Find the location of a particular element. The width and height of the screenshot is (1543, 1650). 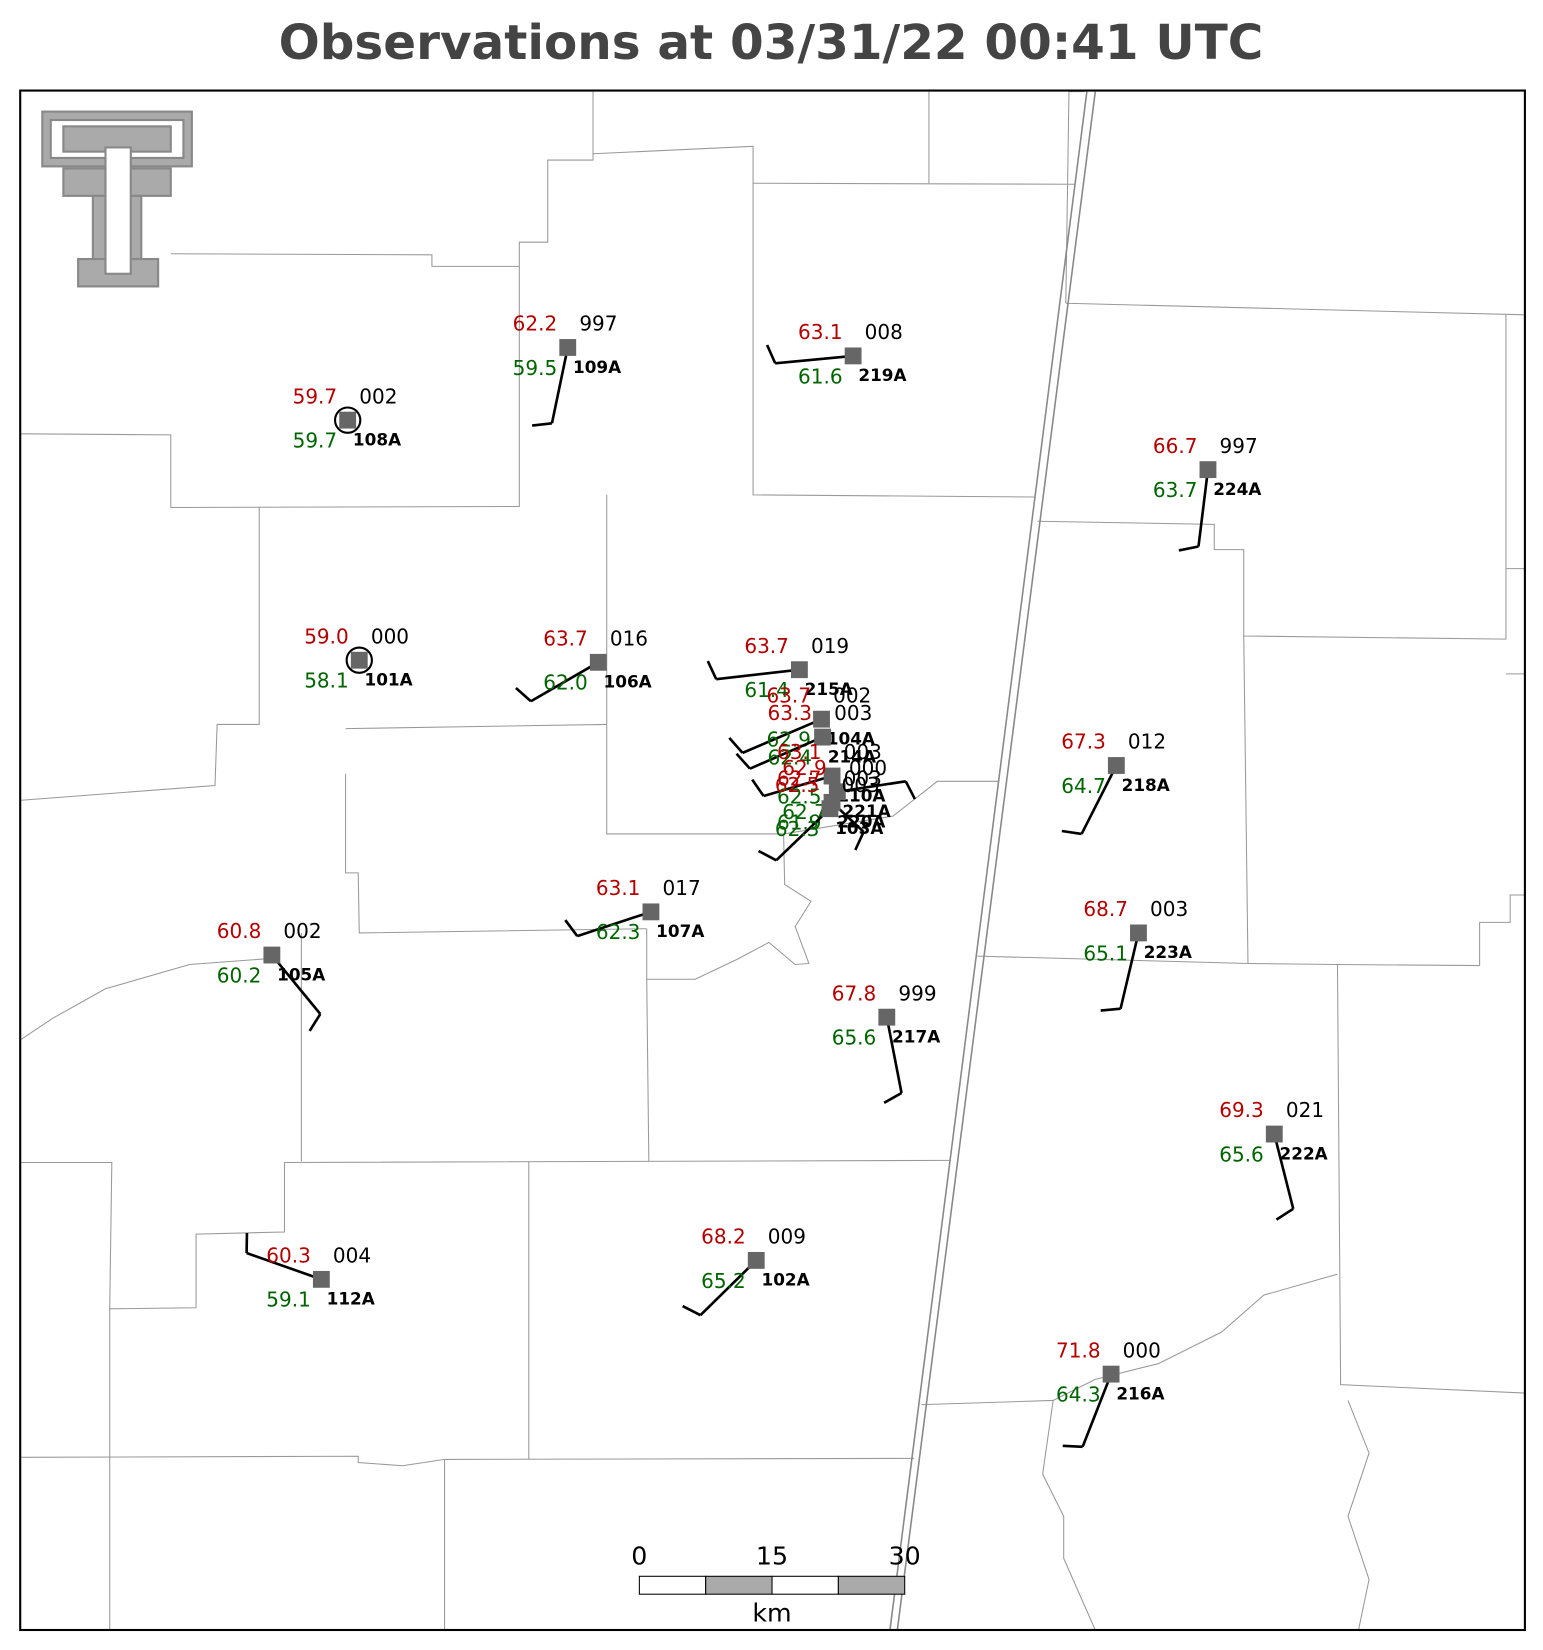

temperature: 62.5 is located at coordinates (797, 785).